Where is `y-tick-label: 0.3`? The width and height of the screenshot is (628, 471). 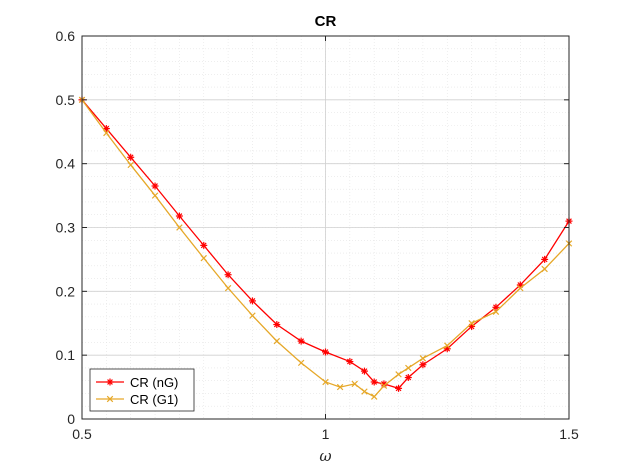
y-tick-label: 0.3 is located at coordinates (66, 228).